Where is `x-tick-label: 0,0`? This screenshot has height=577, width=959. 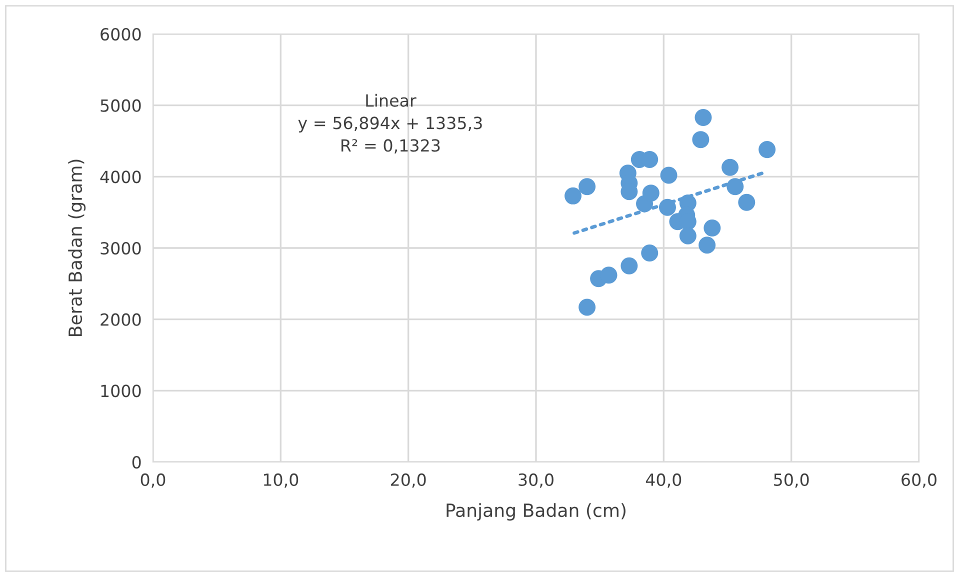
x-tick-label: 0,0 is located at coordinates (153, 480).